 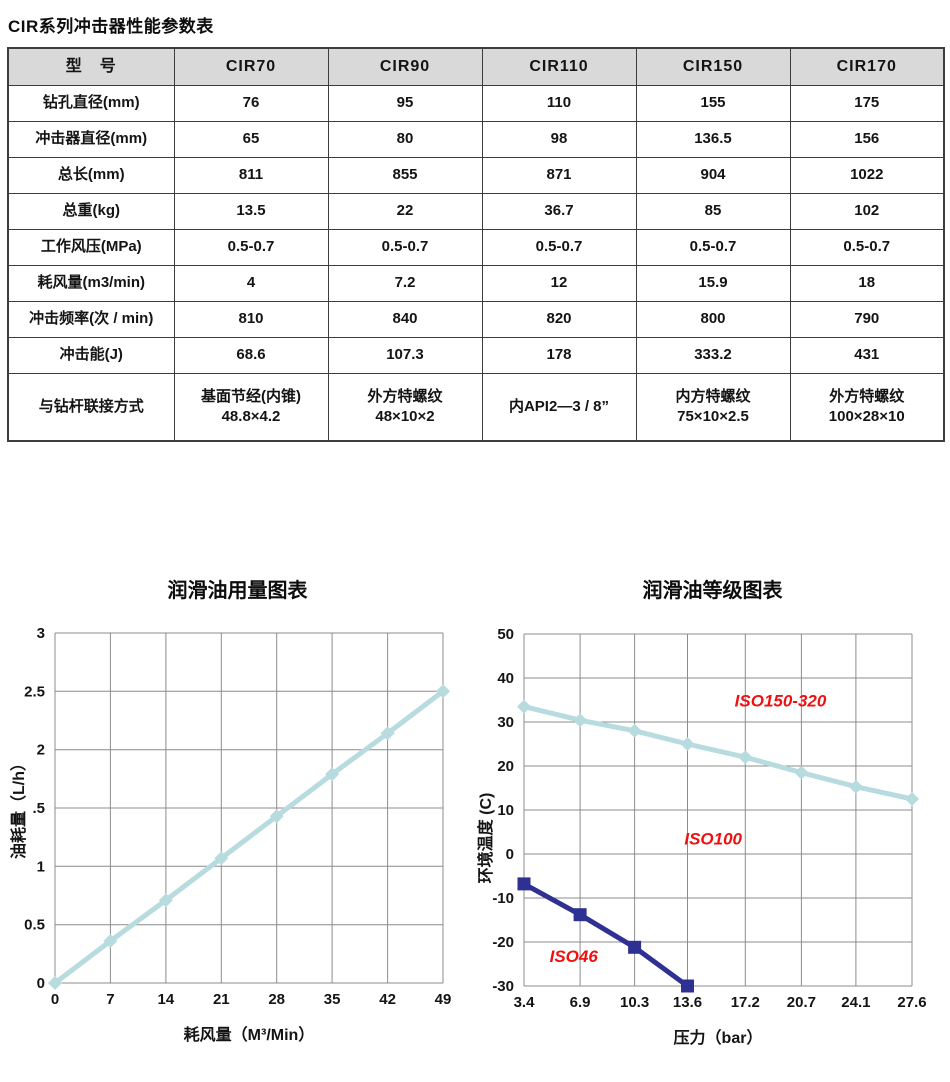 What do you see at coordinates (867, 283) in the screenshot?
I see `table-cell: 18` at bounding box center [867, 283].